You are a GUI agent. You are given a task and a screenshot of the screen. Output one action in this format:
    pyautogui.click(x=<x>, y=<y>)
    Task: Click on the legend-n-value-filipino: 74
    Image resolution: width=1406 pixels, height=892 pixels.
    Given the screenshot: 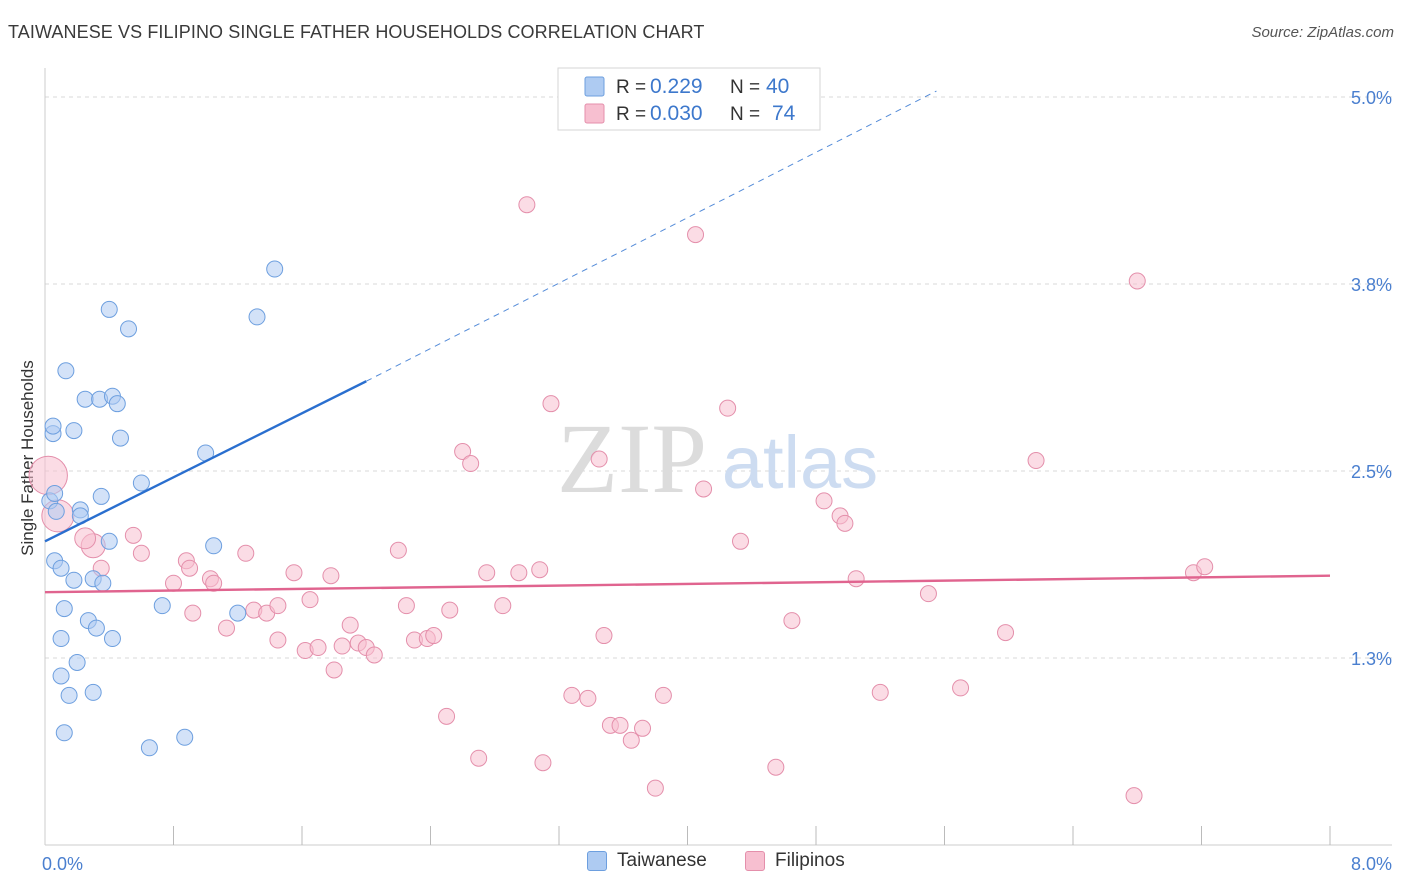 What is the action you would take?
    pyautogui.click(x=784, y=113)
    